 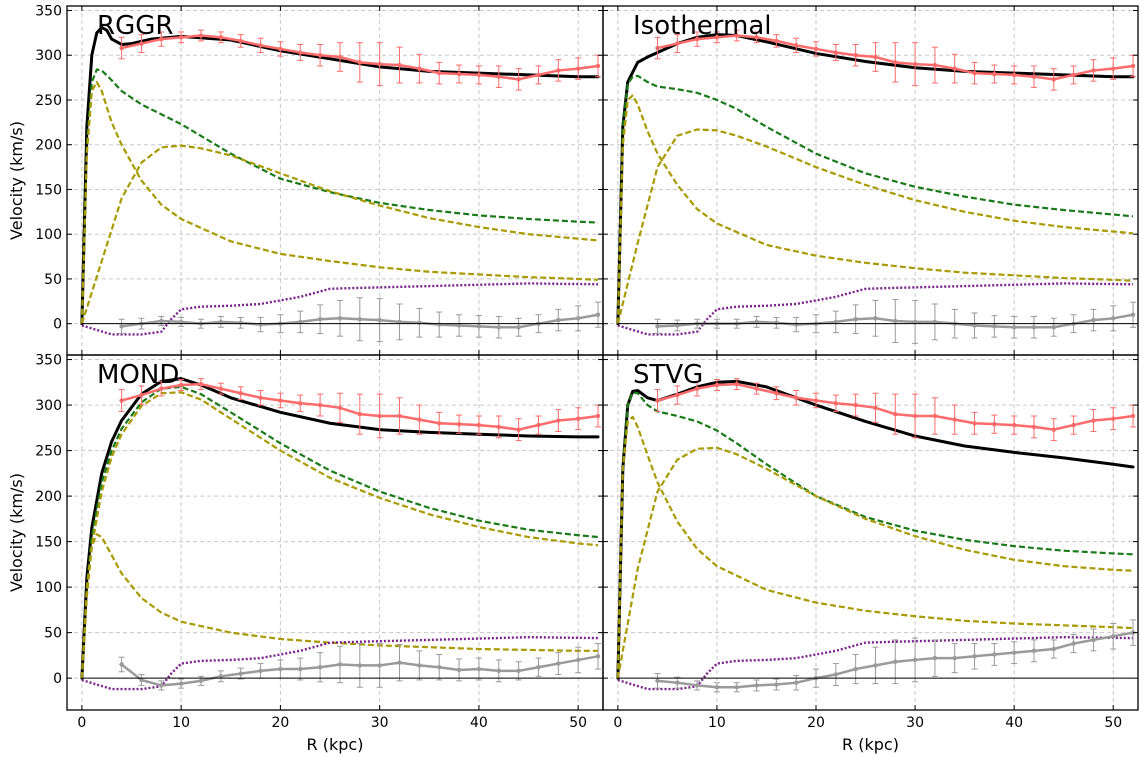 What do you see at coordinates (702, 26) in the screenshot?
I see `panel-title-isothermal: Isothermal` at bounding box center [702, 26].